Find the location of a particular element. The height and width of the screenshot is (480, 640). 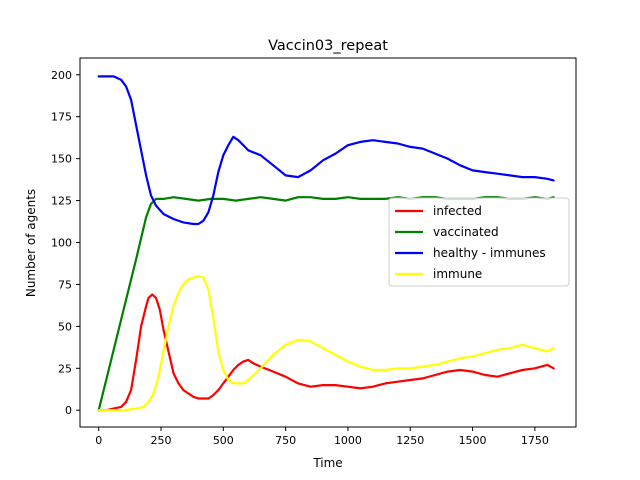

x-tick-label: 1000 is located at coordinates (348, 440).